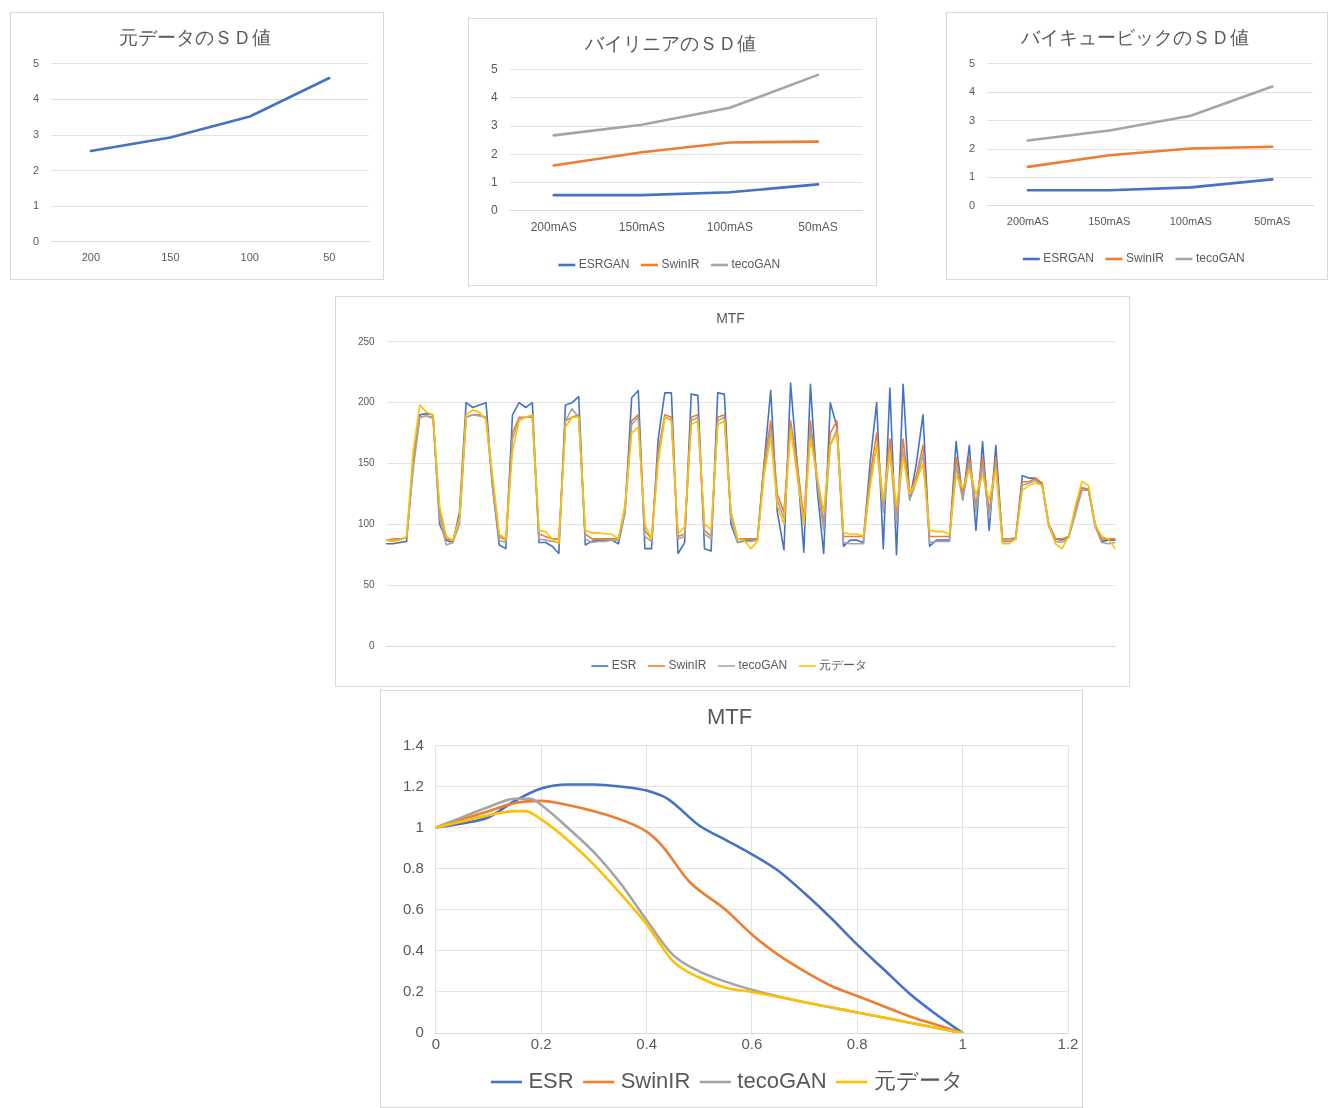 The image size is (1328, 1108). I want to click on y-tick-label: 1.4, so click(413, 744).